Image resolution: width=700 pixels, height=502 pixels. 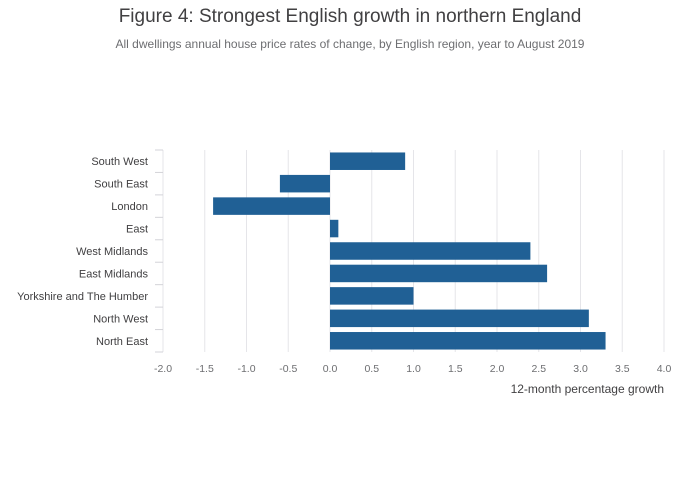 I want to click on y-category-label: West Midlands, so click(x=112, y=252).